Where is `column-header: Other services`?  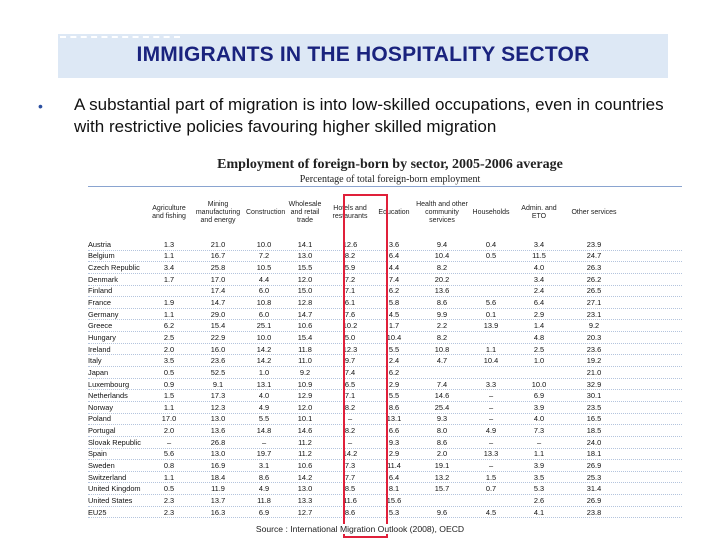 column-header: Other services is located at coordinates (594, 212).